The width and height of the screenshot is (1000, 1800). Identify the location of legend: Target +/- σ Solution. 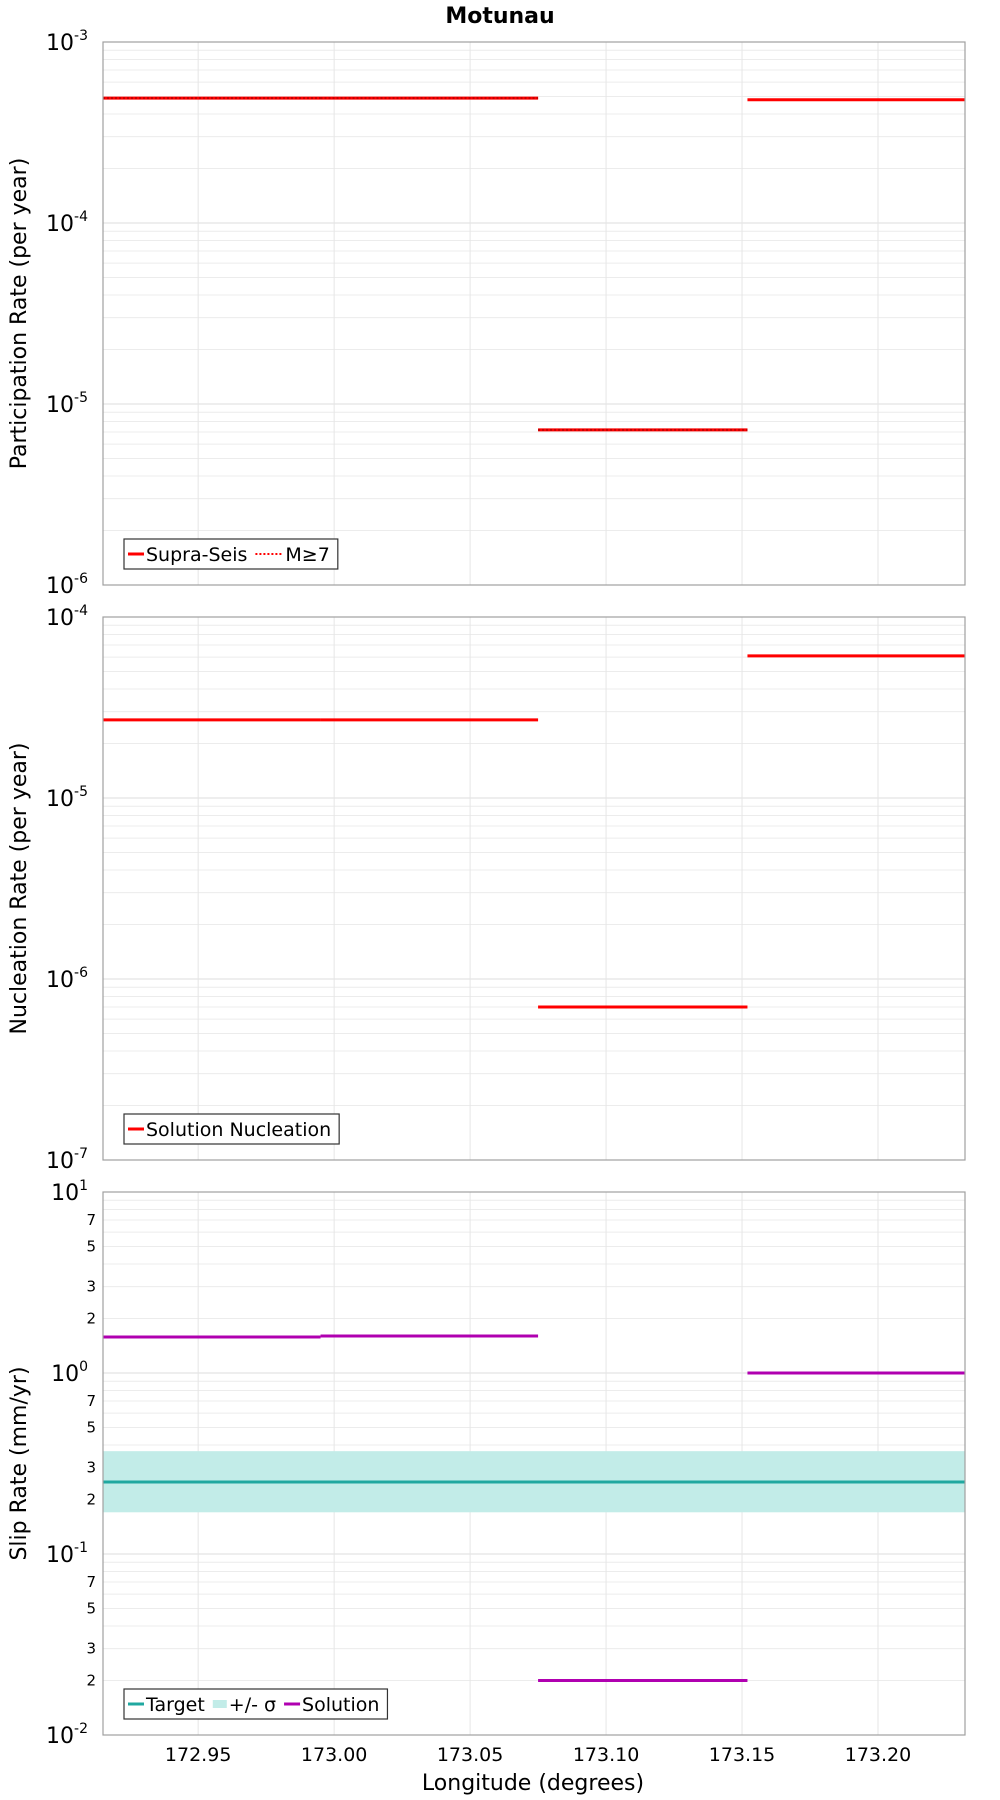
(256, 1704).